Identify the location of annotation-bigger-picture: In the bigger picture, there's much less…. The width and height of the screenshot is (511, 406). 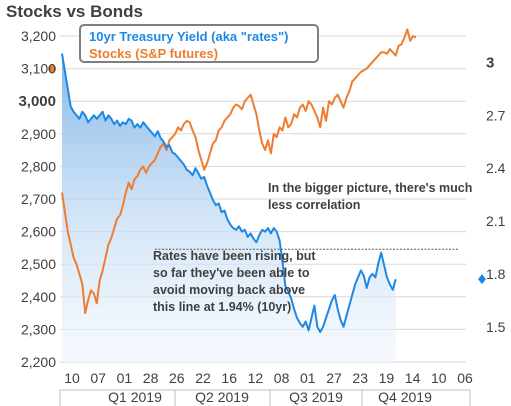
(370, 196).